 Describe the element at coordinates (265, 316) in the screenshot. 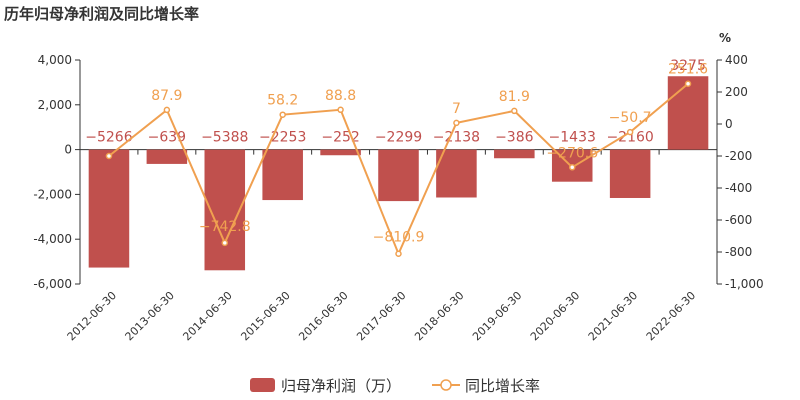

I see `x-tick-label: 2015-06-30` at that location.